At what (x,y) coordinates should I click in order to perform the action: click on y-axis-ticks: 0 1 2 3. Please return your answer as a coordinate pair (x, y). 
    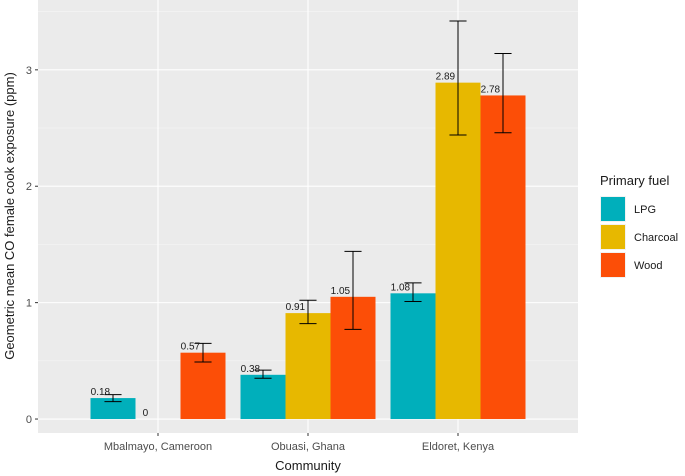
    Looking at the image, I should click on (32, 245).